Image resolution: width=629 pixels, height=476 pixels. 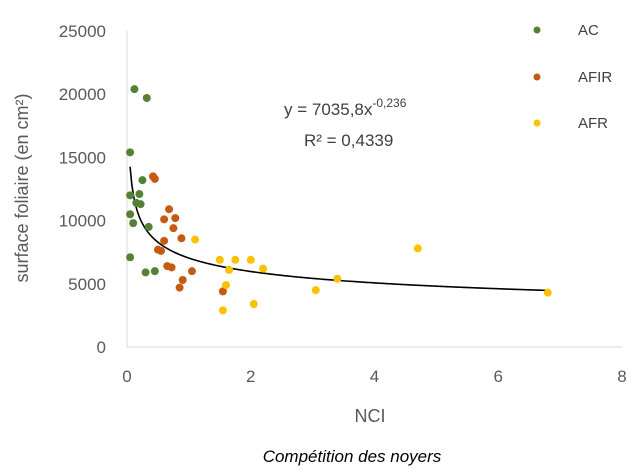 I want to click on x-tick-label: 4, so click(x=374, y=376).